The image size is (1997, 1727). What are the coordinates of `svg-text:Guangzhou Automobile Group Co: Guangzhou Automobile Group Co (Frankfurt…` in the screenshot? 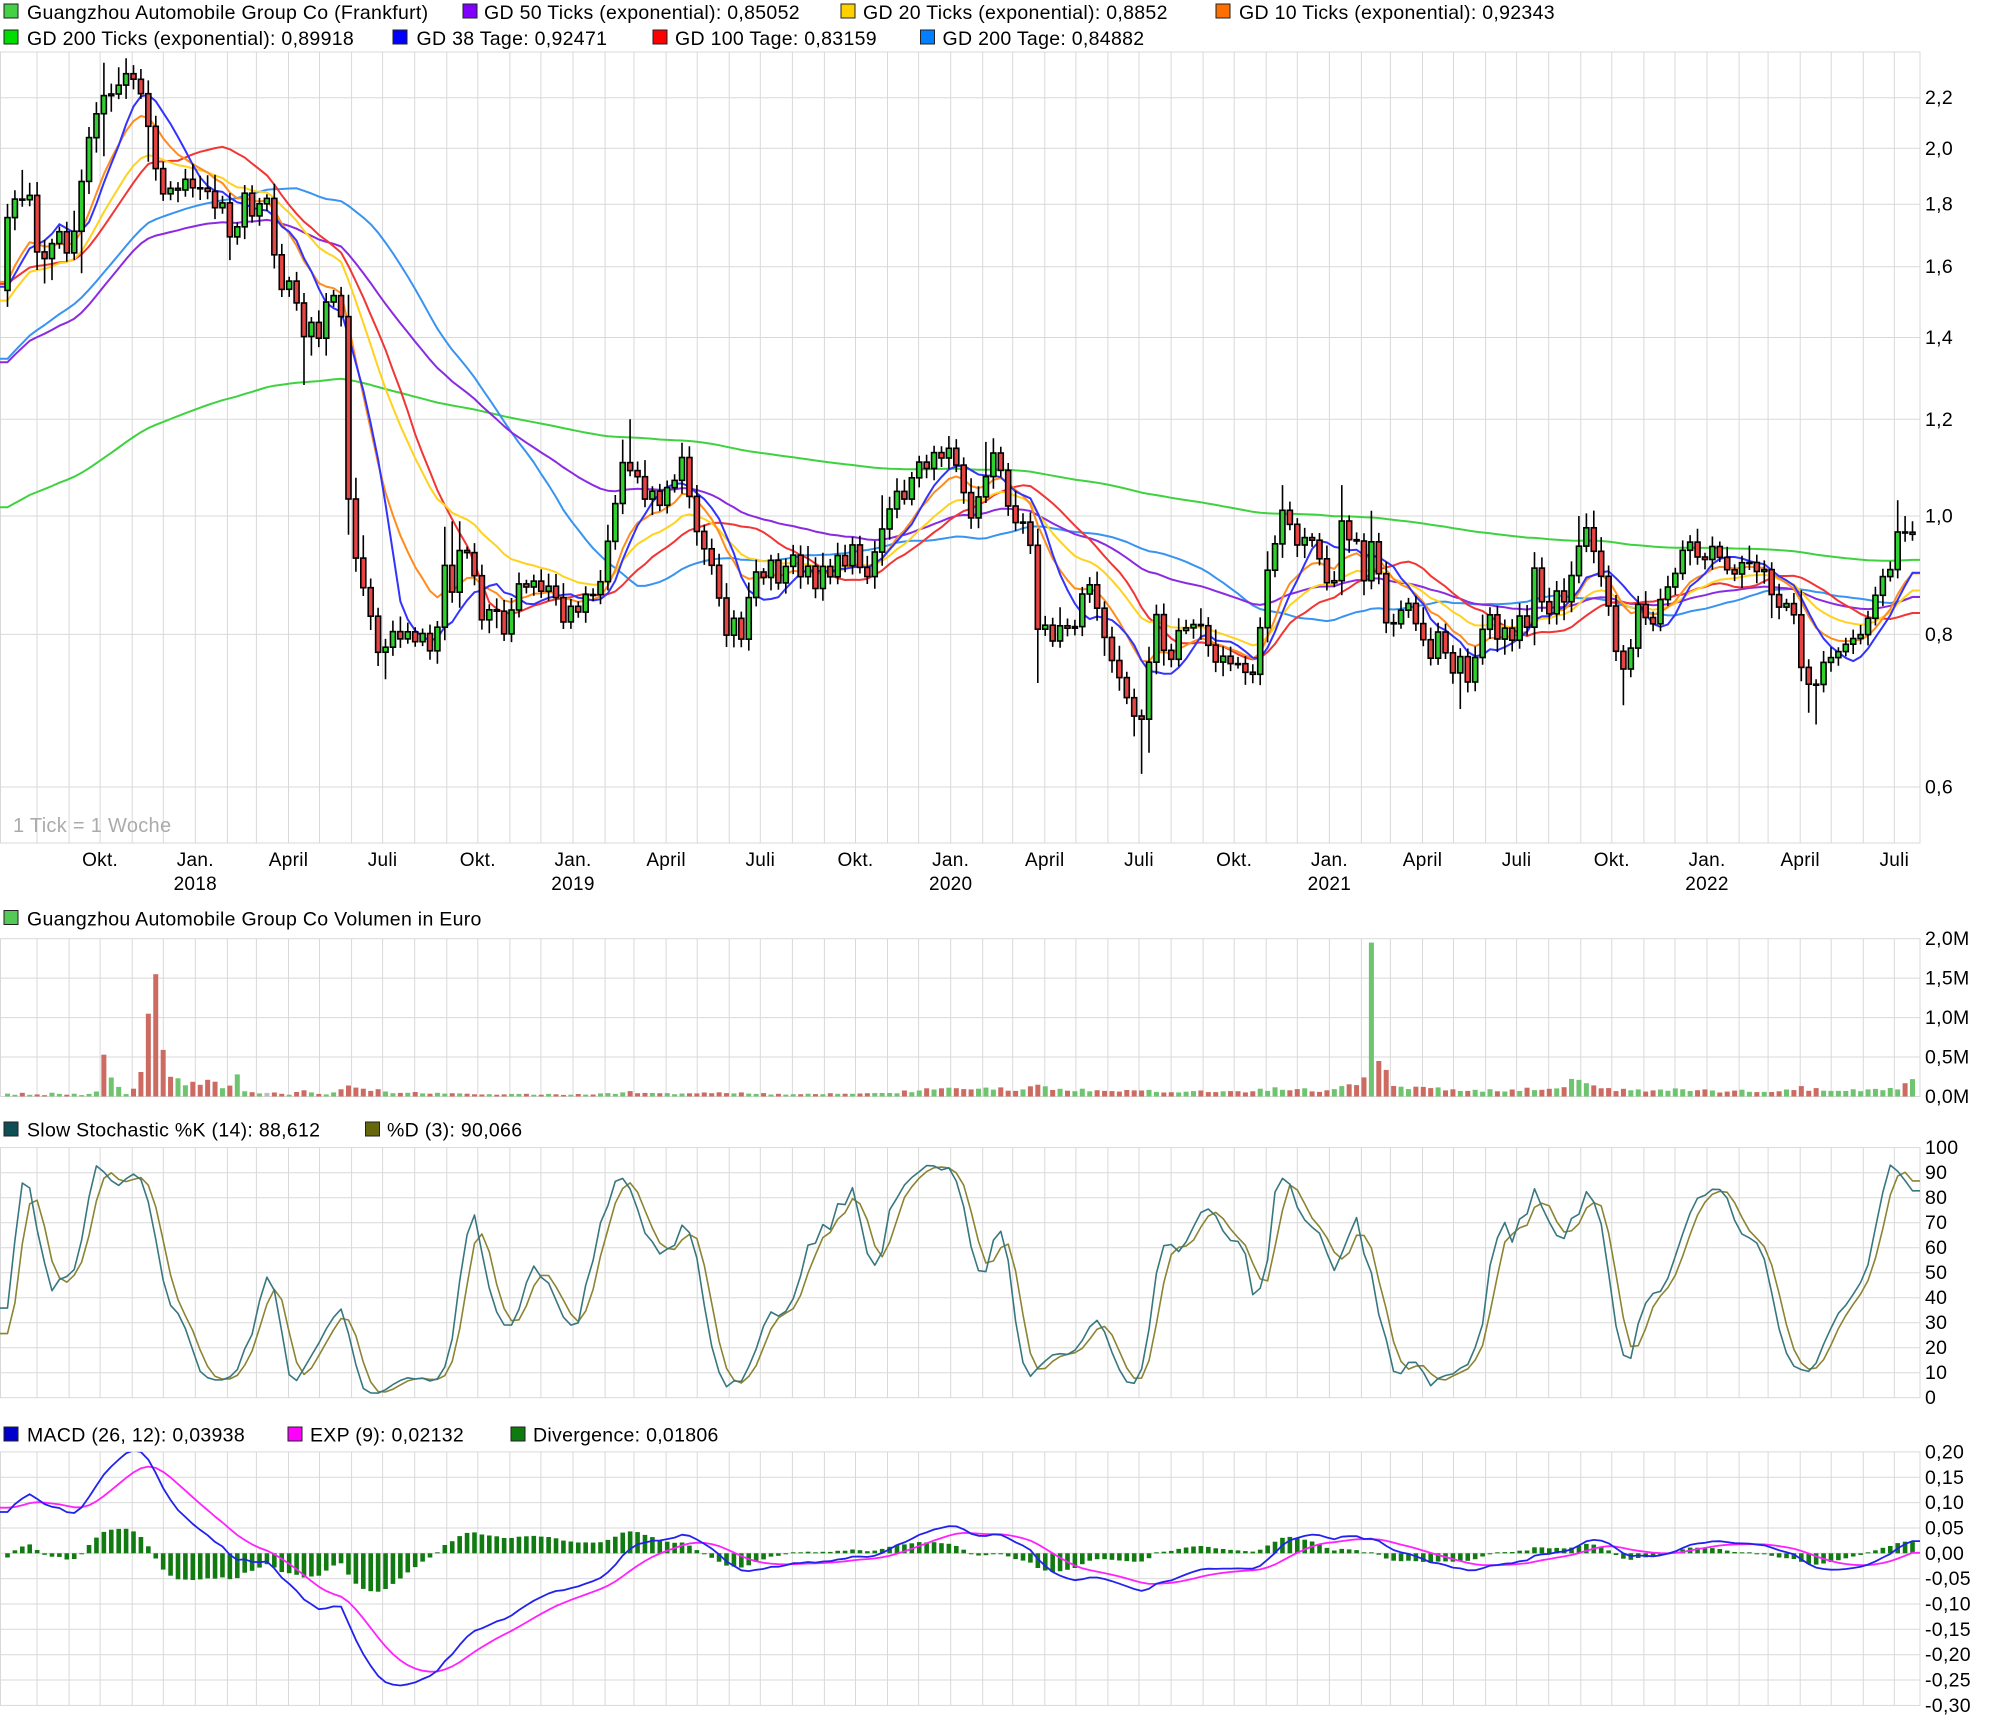 It's located at (227, 13).